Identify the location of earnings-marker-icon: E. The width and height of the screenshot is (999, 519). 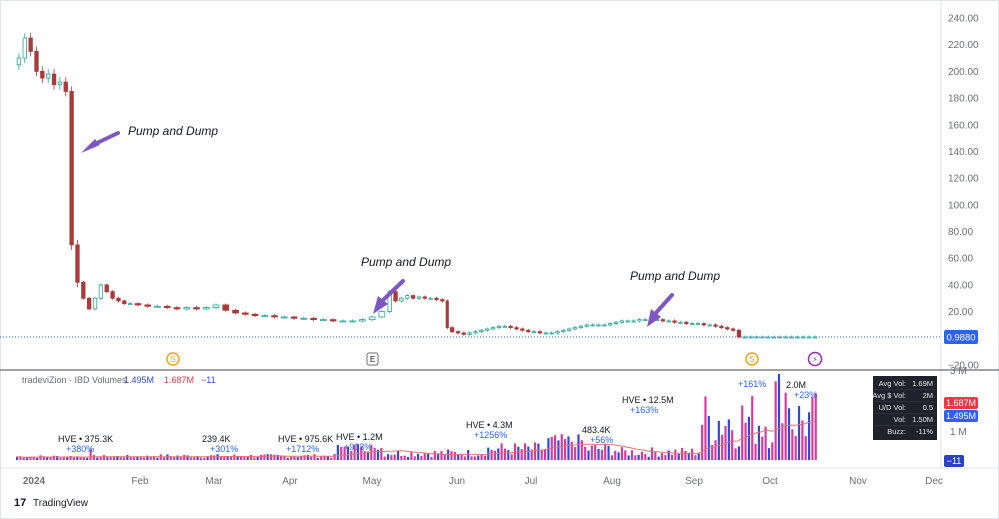
(372, 359).